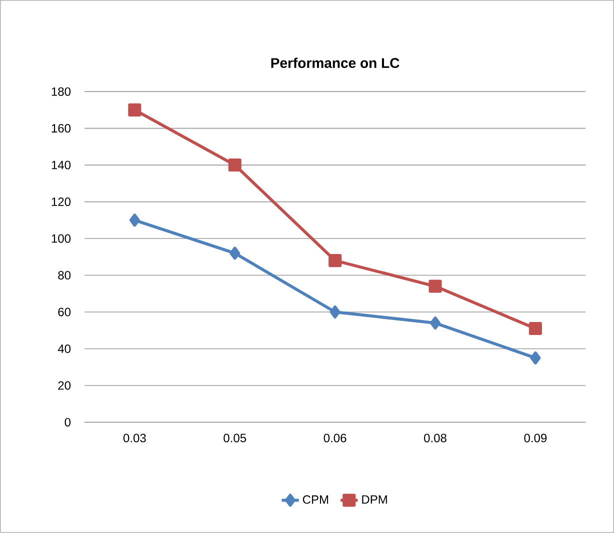 The image size is (614, 533). What do you see at coordinates (435, 438) in the screenshot?
I see `x-tick-label: 0.08` at bounding box center [435, 438].